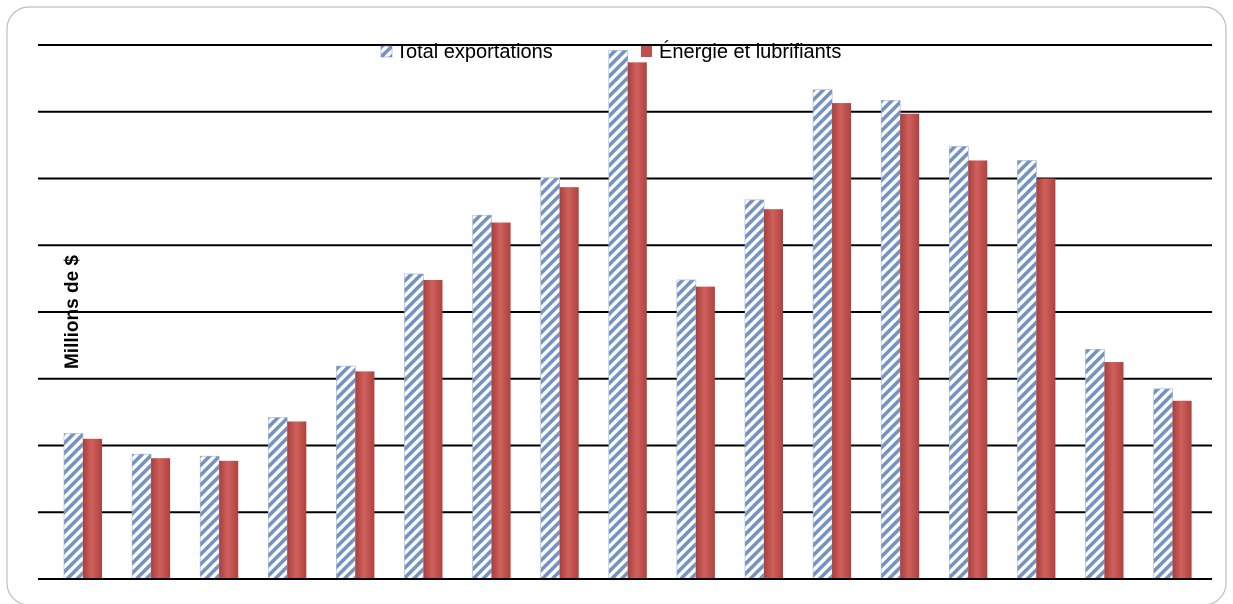 The height and width of the screenshot is (604, 1233). What do you see at coordinates (474, 52) in the screenshot?
I see `legend-label-total-exportations: Total exportations` at bounding box center [474, 52].